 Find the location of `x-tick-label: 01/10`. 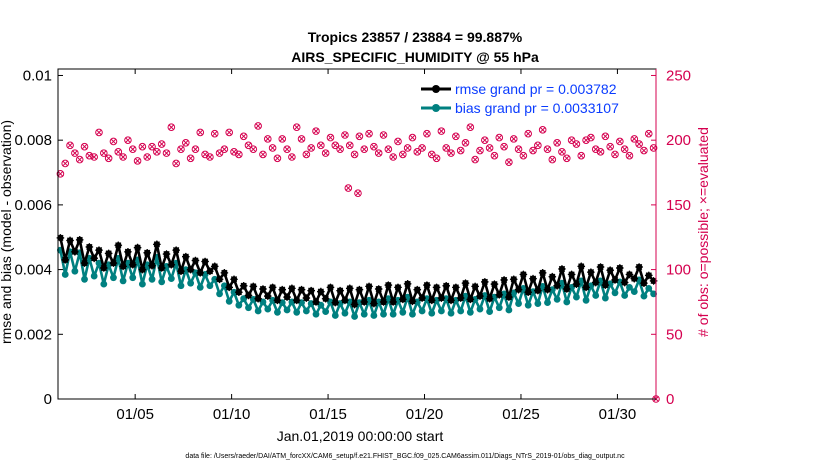

x-tick-label: 01/10 is located at coordinates (232, 414).